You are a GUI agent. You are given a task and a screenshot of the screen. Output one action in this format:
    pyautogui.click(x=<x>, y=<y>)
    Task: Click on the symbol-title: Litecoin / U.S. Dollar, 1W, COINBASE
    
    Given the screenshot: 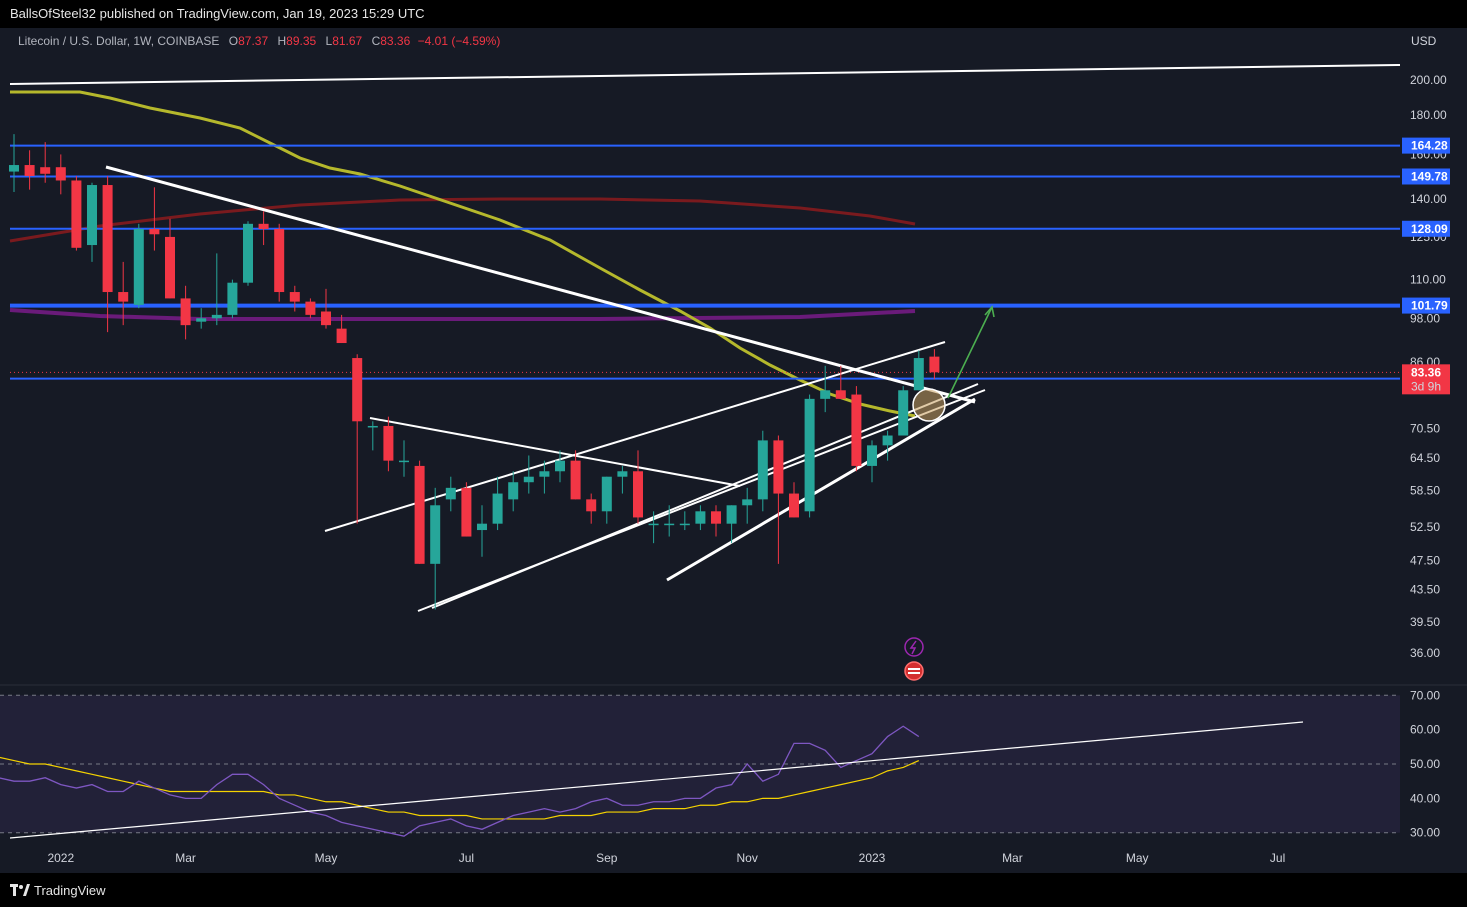 What is the action you would take?
    pyautogui.click(x=119, y=41)
    